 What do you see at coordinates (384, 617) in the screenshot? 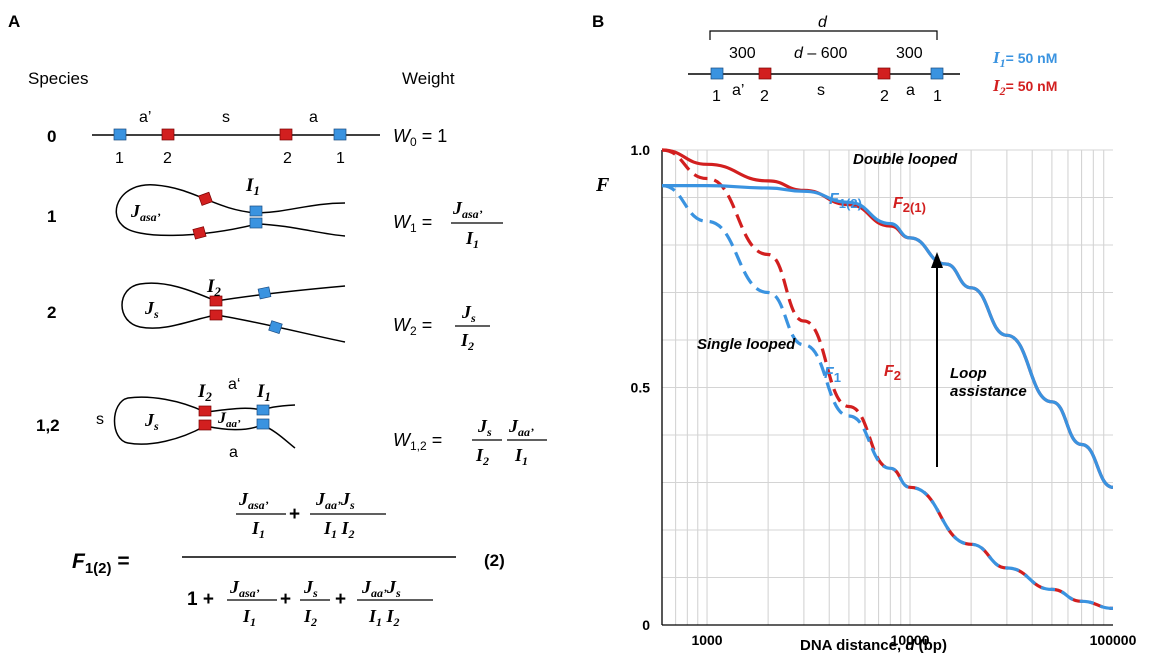
I see `eq-den-term3-bottom: I1 I2` at bounding box center [384, 617].